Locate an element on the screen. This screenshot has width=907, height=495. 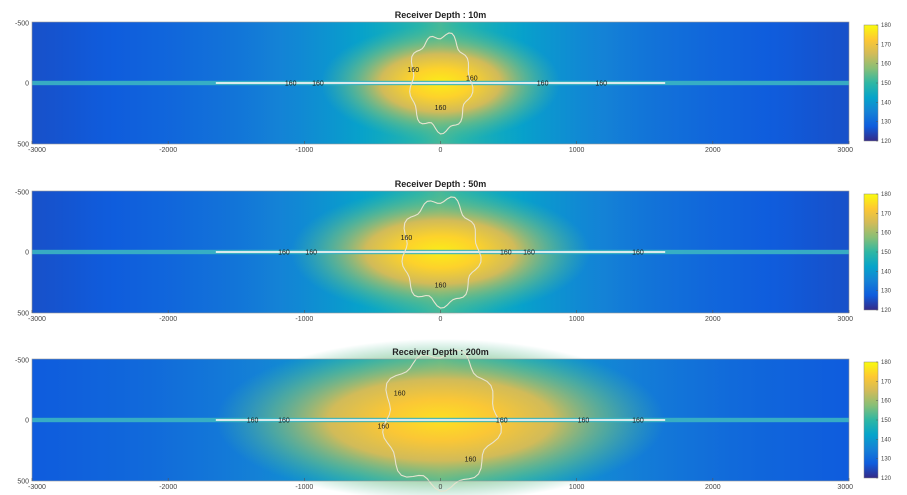
panel-title: Receiver Depth : 50m is located at coordinates (441, 184).